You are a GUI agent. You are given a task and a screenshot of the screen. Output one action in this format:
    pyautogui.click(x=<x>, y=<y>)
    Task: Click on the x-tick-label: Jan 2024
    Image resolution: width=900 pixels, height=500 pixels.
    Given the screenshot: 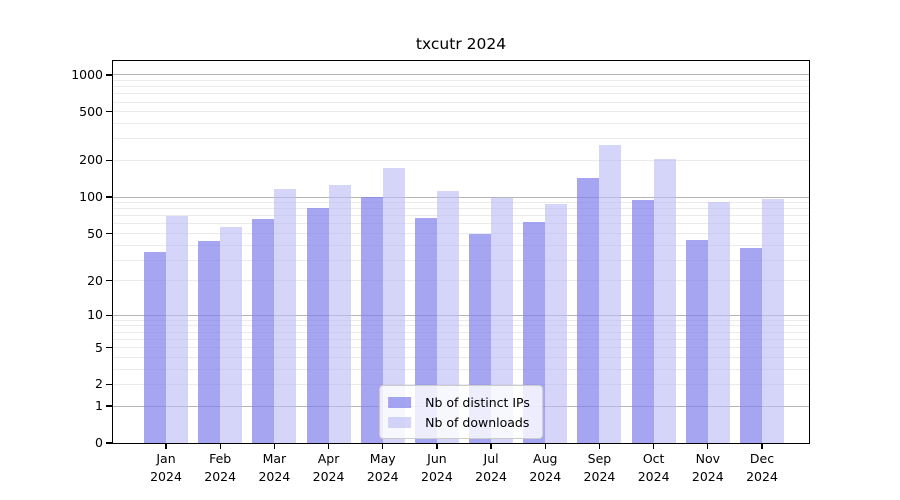 What is the action you would take?
    pyautogui.click(x=166, y=468)
    